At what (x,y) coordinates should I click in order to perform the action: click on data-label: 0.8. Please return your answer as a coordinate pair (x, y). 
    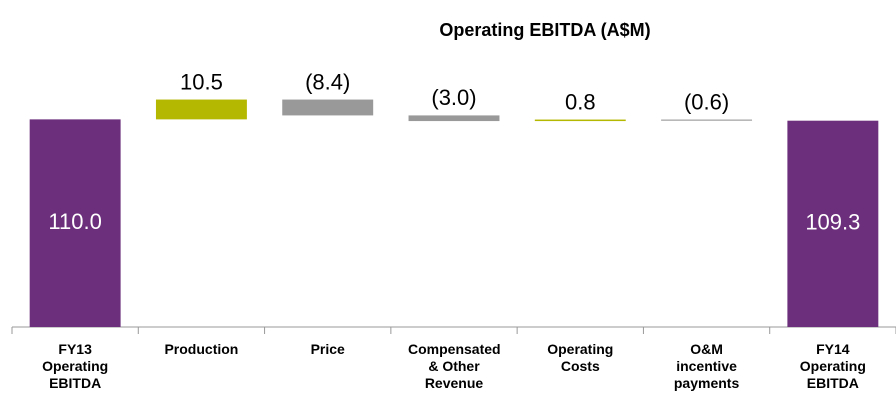
    Looking at the image, I should click on (580, 101).